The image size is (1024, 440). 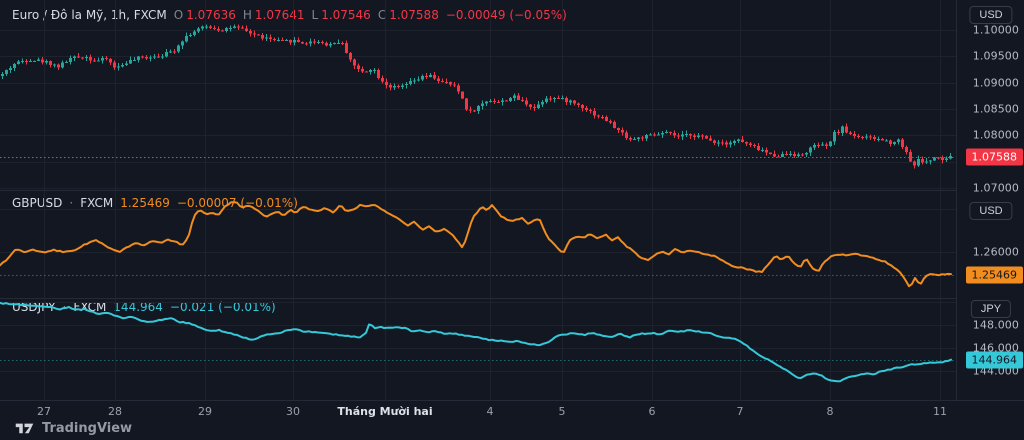 I want to click on change-value: −0.021 (−0.01%), so click(x=222, y=307).